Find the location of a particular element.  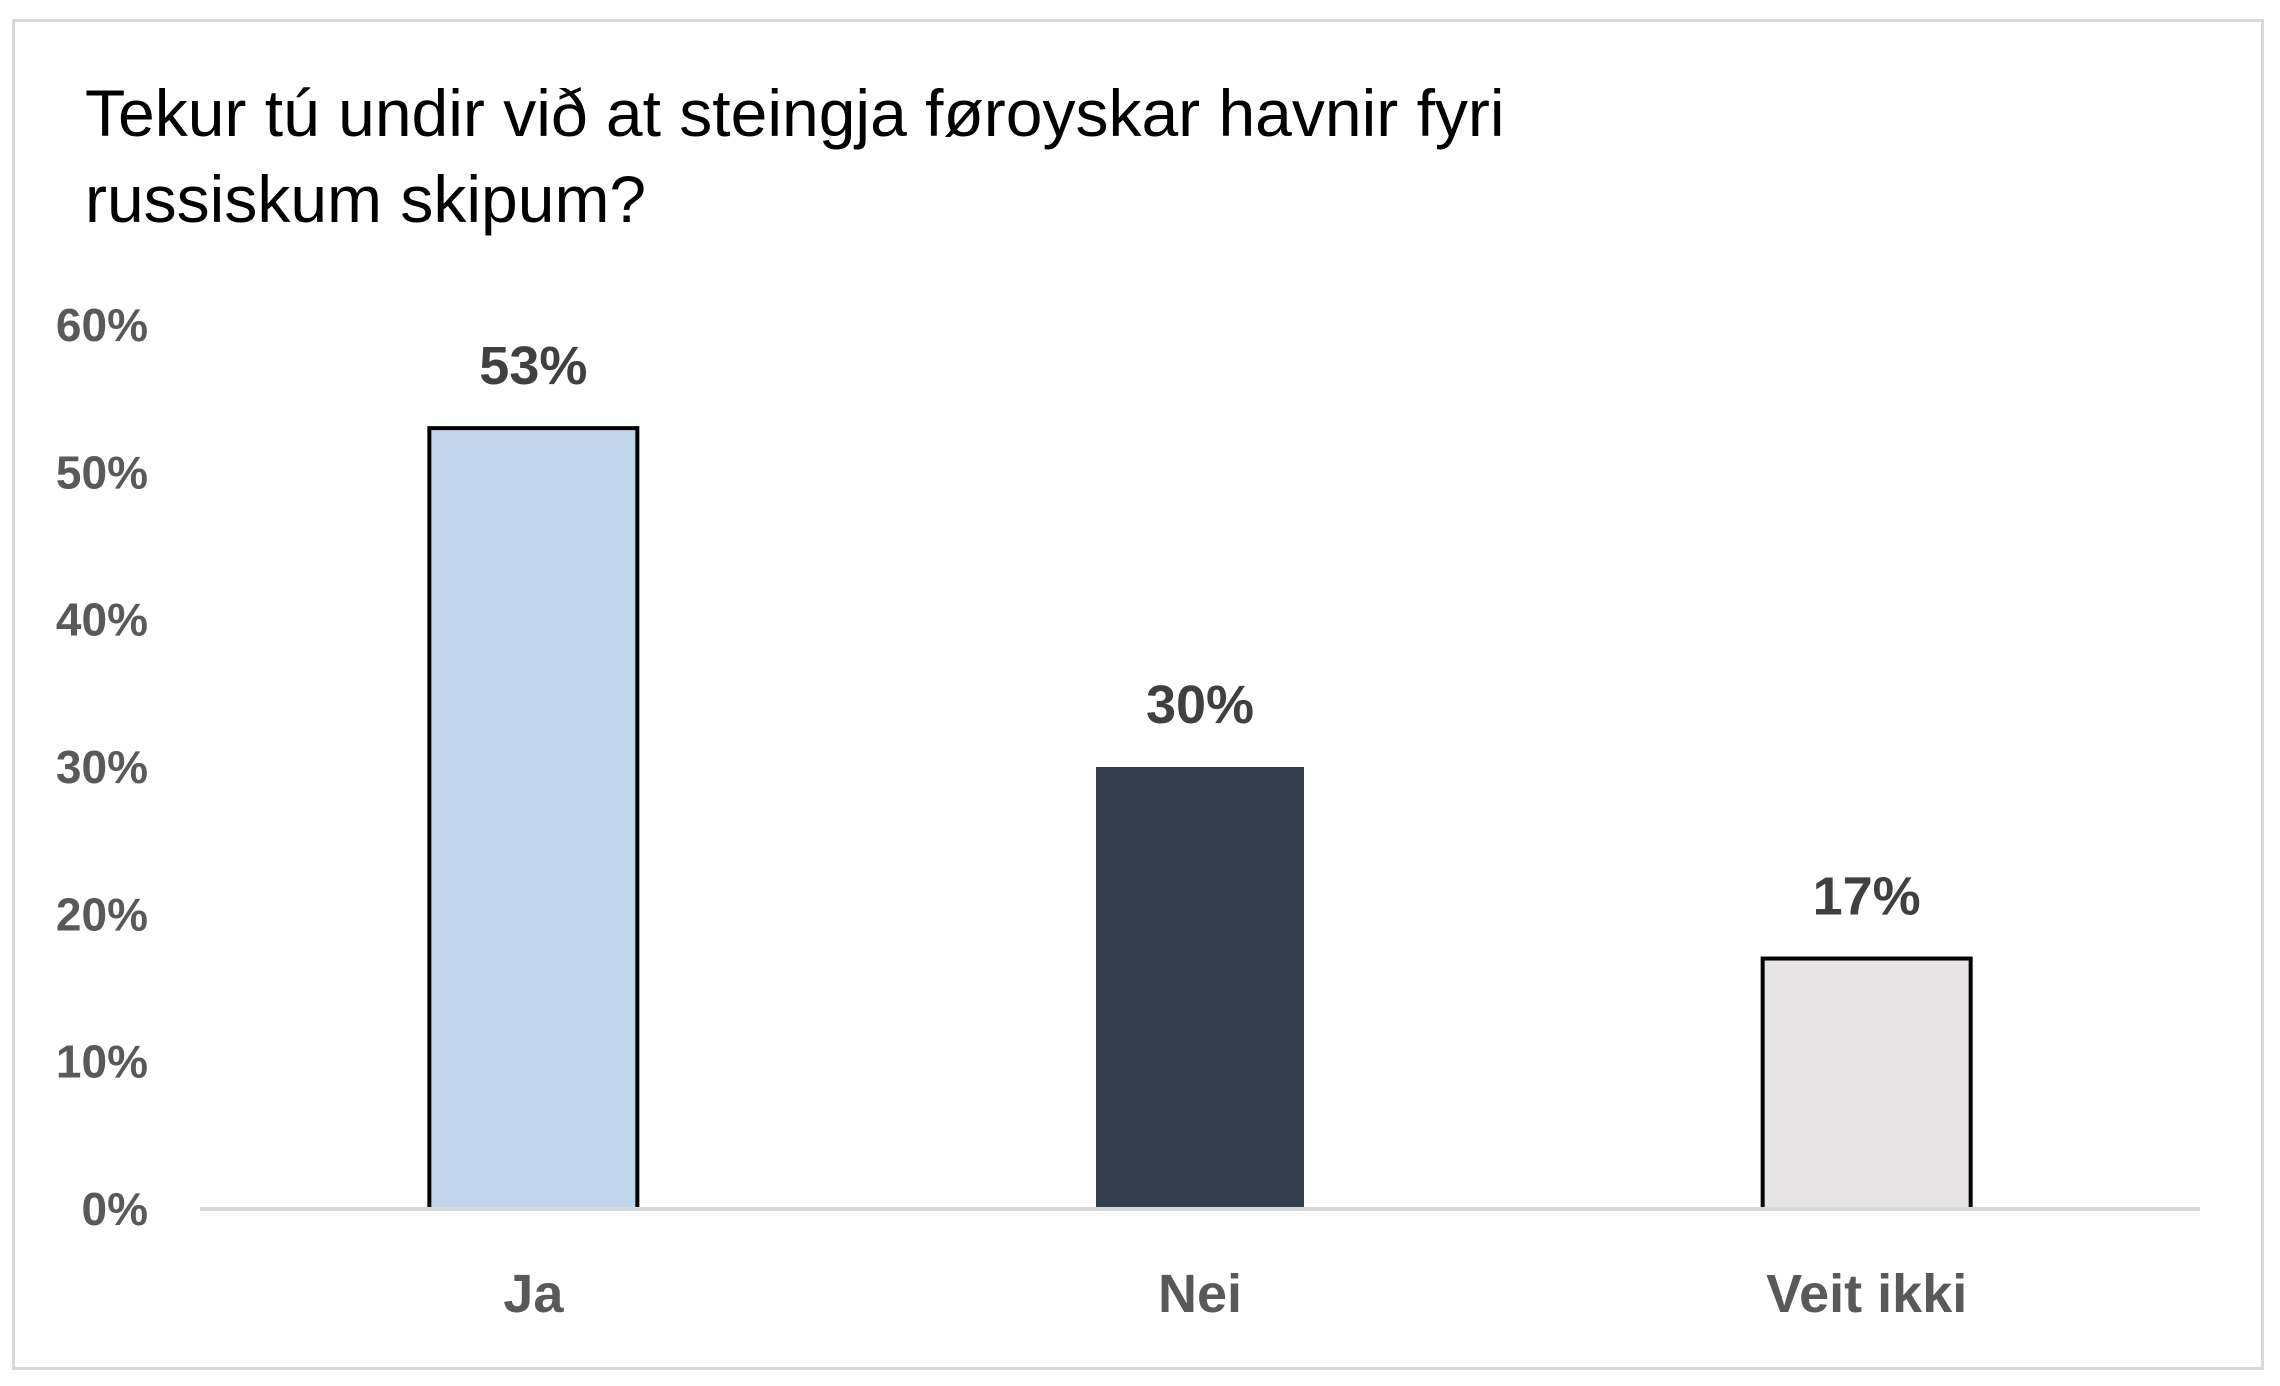

x-tick-label: Nei is located at coordinates (1200, 1294).